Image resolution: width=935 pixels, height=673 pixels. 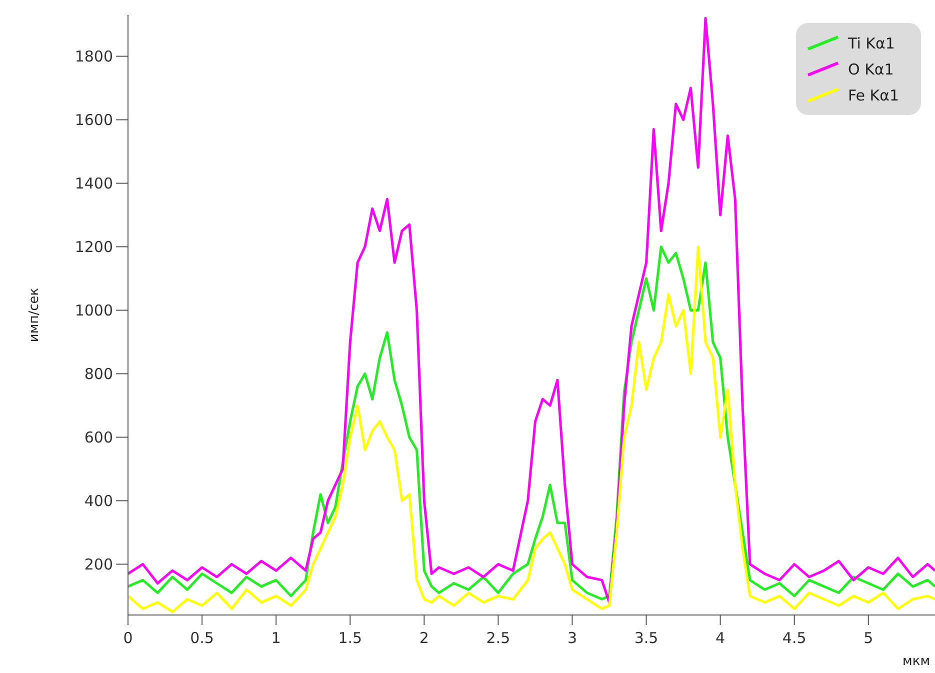 What do you see at coordinates (424, 638) in the screenshot?
I see `x-tick-label: 2` at bounding box center [424, 638].